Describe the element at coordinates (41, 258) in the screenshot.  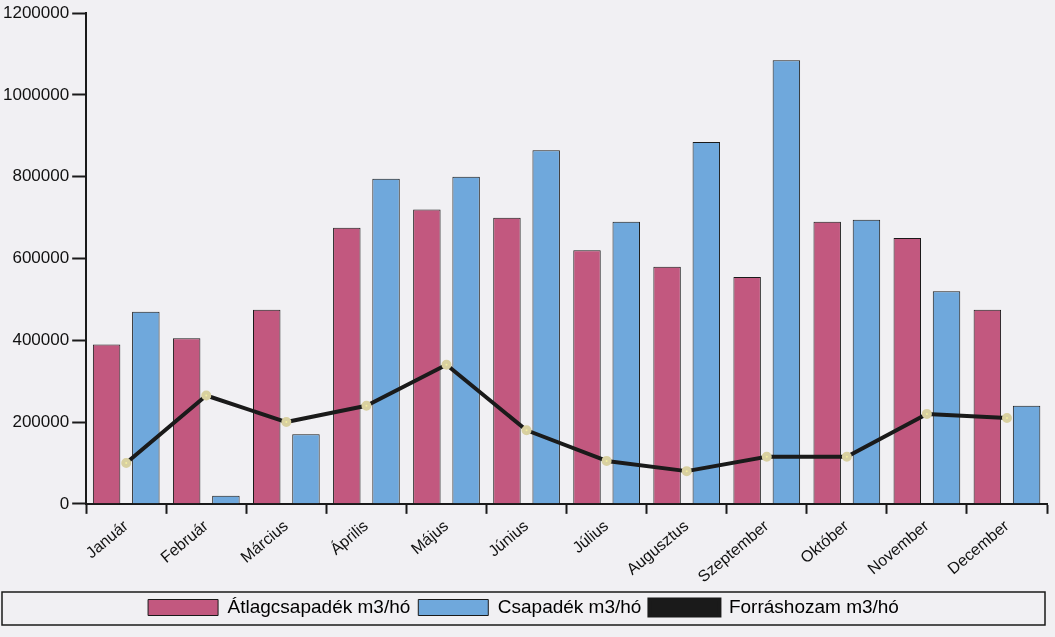
I see `y-tick-label: 600000` at that location.